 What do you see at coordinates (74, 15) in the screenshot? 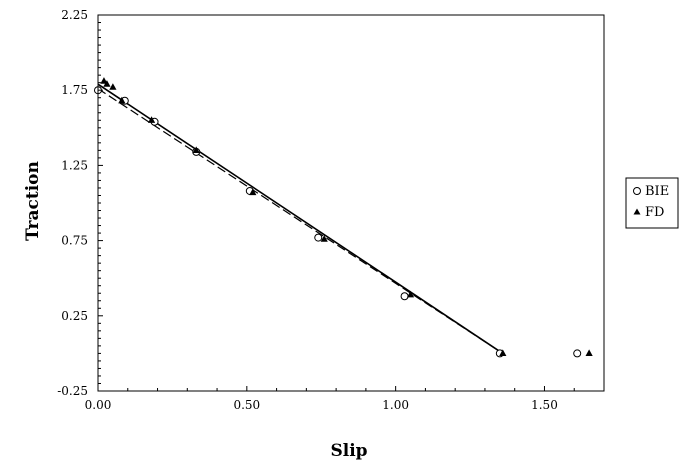
I see `y-tick-label: 2.25` at bounding box center [74, 15].